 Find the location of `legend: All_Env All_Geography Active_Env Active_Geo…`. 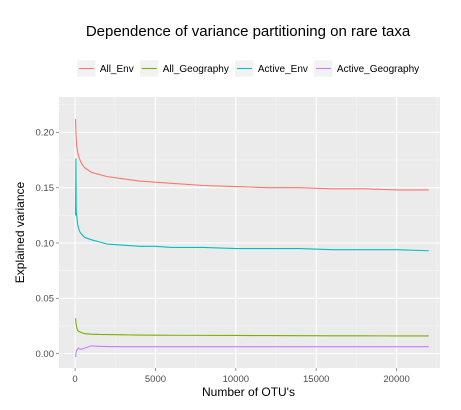

legend: All_Env All_Geography Active_Env Active_Geo… is located at coordinates (247, 68).